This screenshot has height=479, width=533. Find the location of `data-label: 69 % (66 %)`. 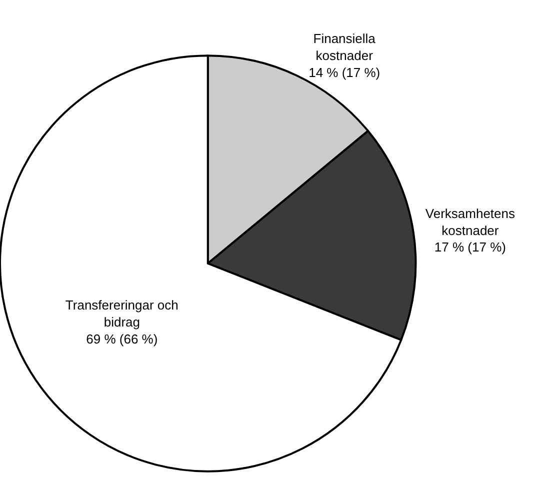

data-label: 69 % (66 %) is located at coordinates (122, 338).